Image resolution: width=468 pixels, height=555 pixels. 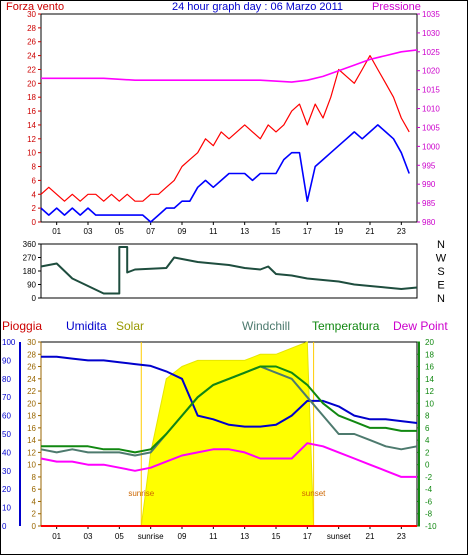 What do you see at coordinates (427, 416) in the screenshot?
I see `temperature-tick-label: 8` at bounding box center [427, 416].